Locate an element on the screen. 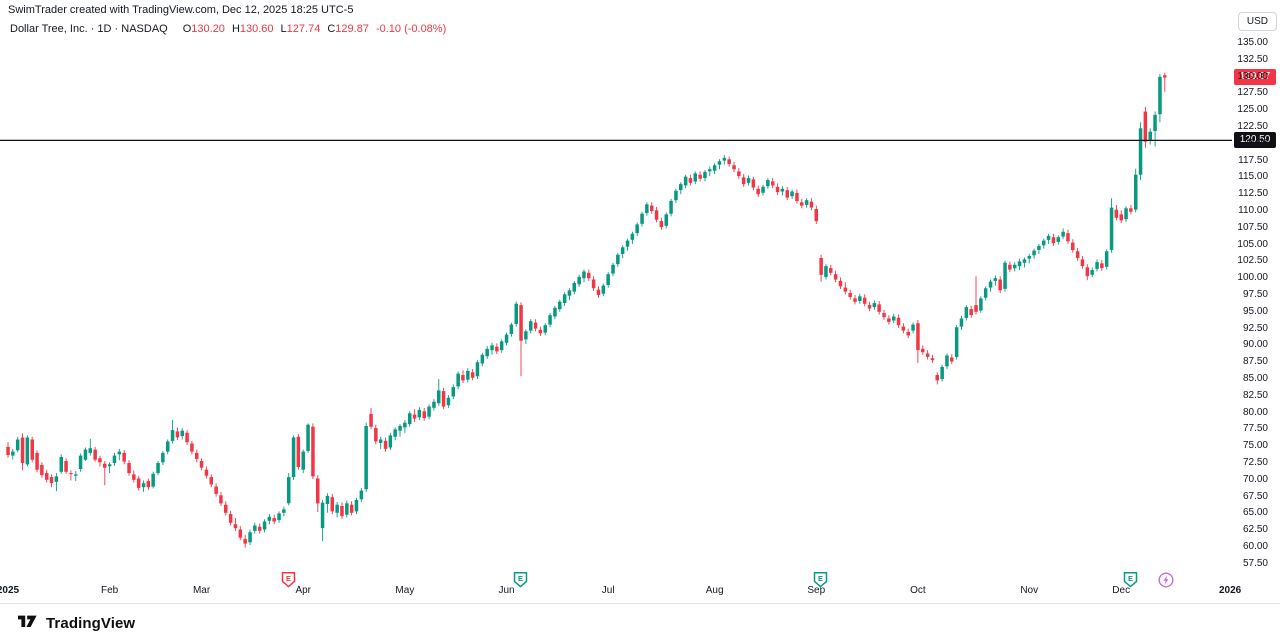 The width and height of the screenshot is (1280, 638). price-tick-label: 130.00 is located at coordinates (1252, 76).